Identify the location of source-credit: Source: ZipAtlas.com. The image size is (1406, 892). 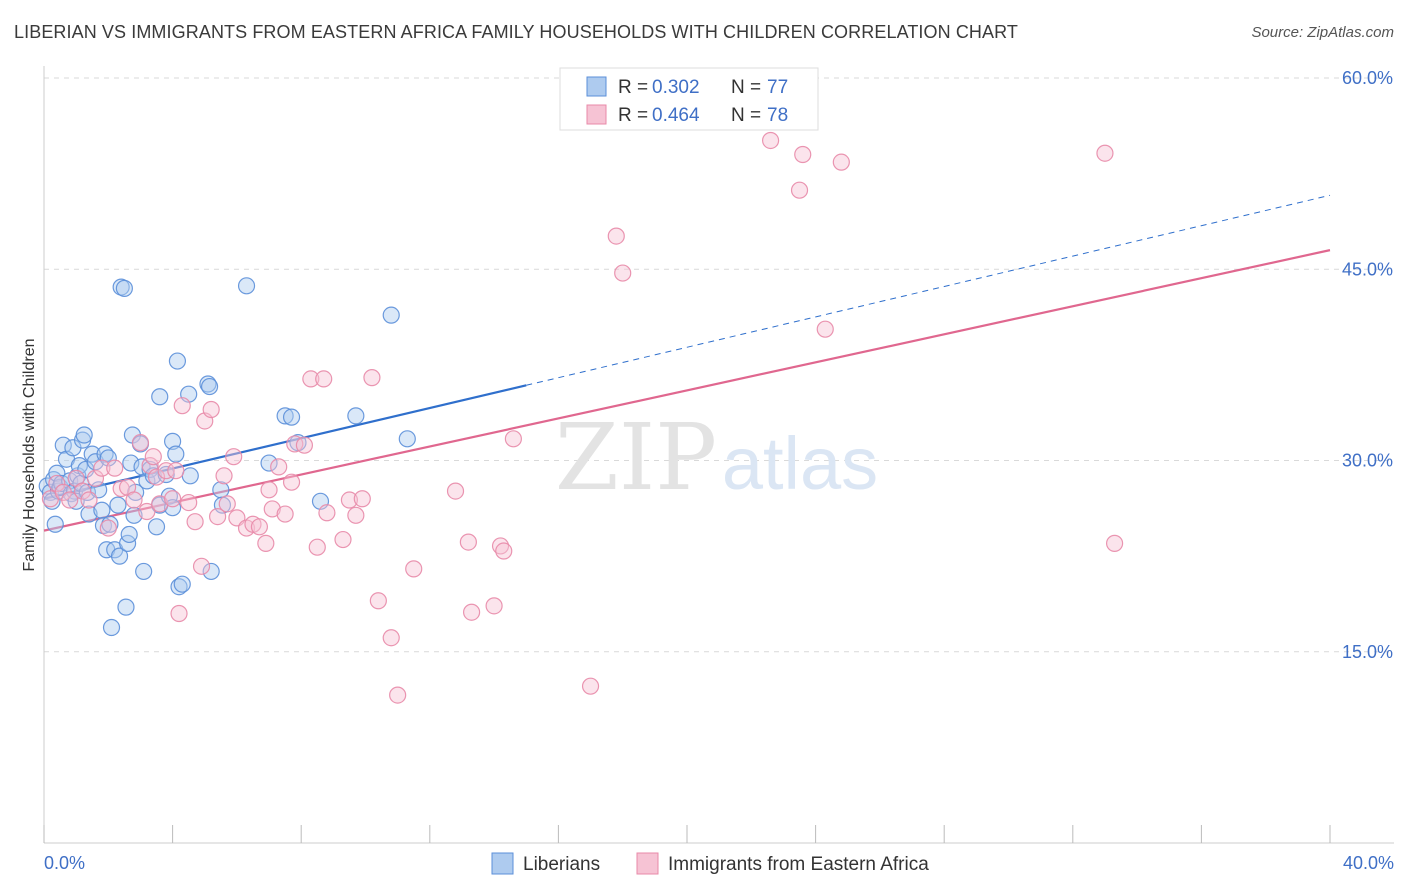
(1322, 32).